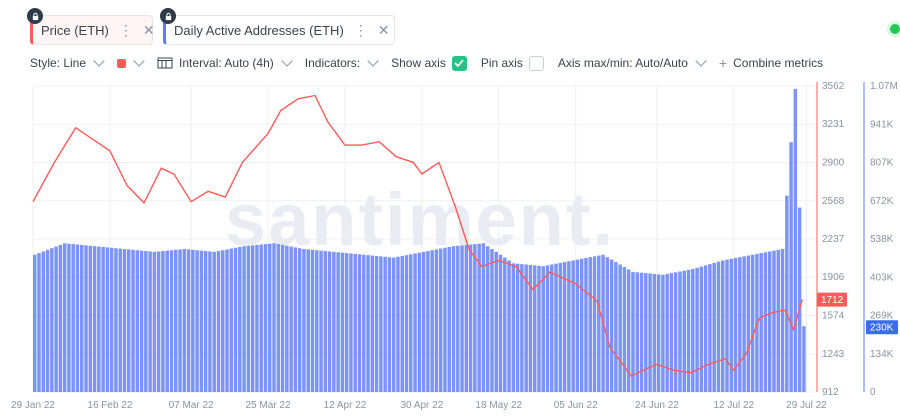 This screenshot has height=418, width=900. I want to click on calendar-icon, so click(165, 63).